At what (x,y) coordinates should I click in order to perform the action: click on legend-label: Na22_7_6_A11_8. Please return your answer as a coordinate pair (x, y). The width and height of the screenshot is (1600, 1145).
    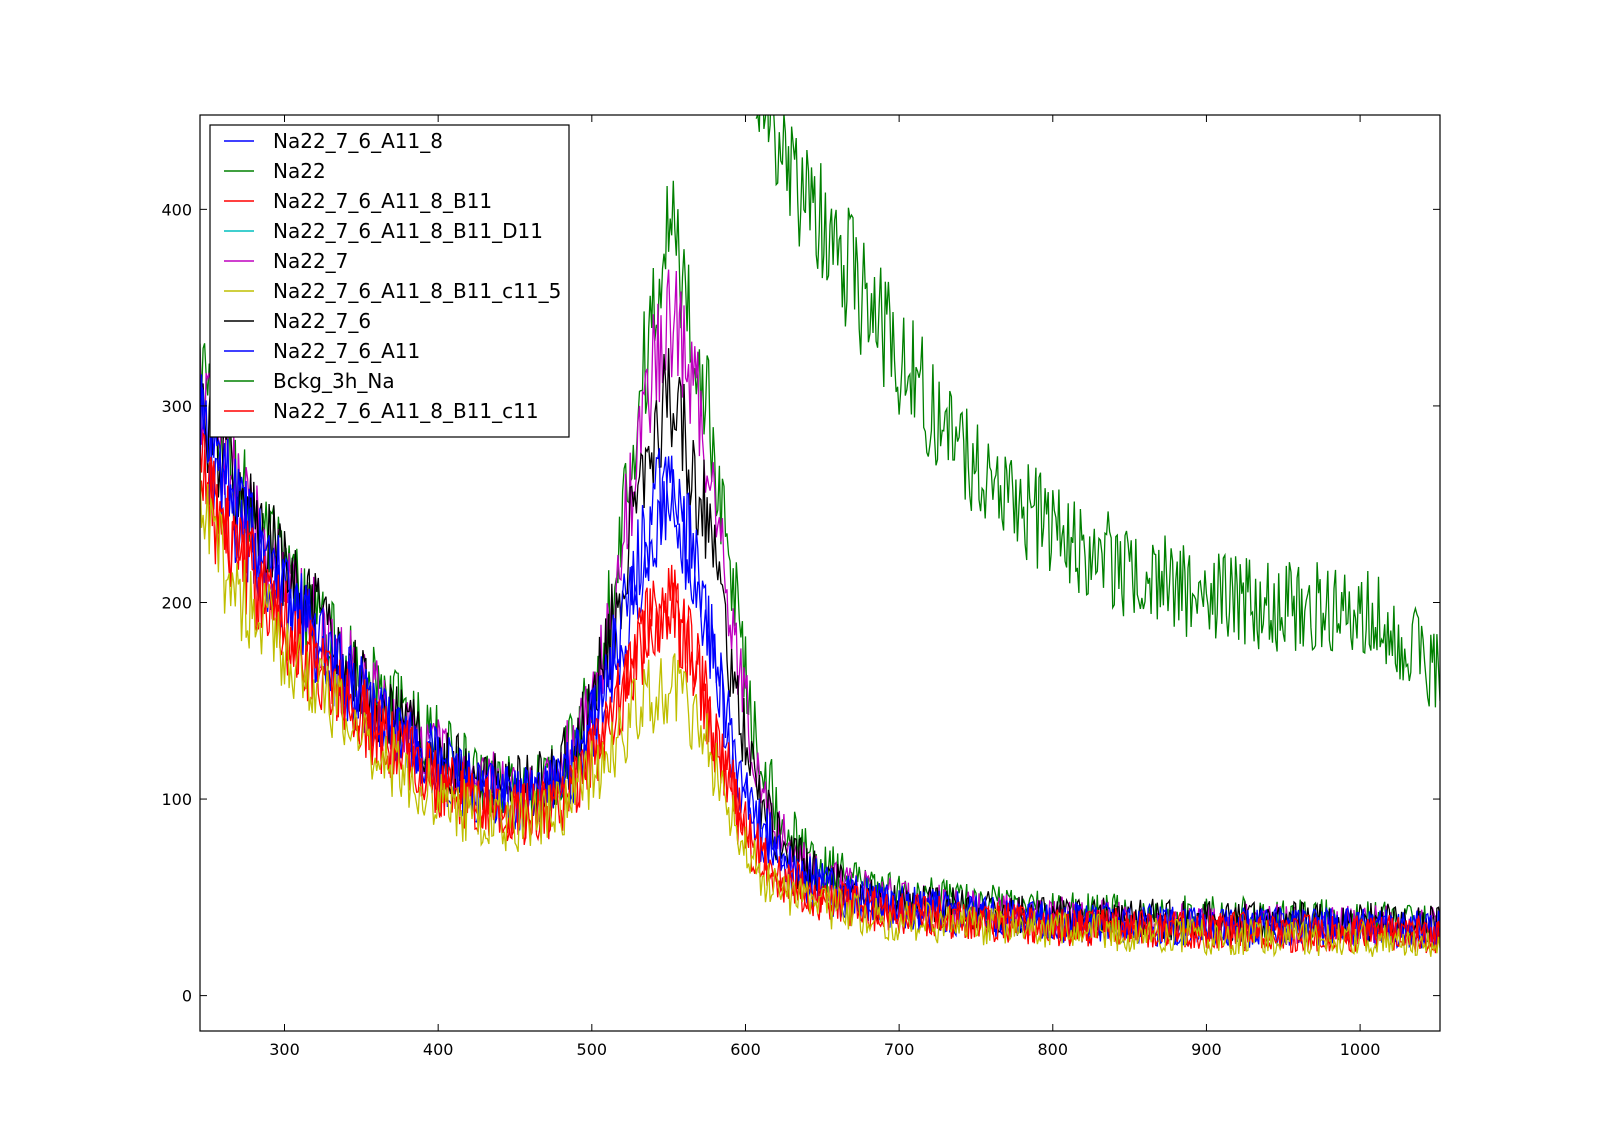
    Looking at the image, I should click on (358, 141).